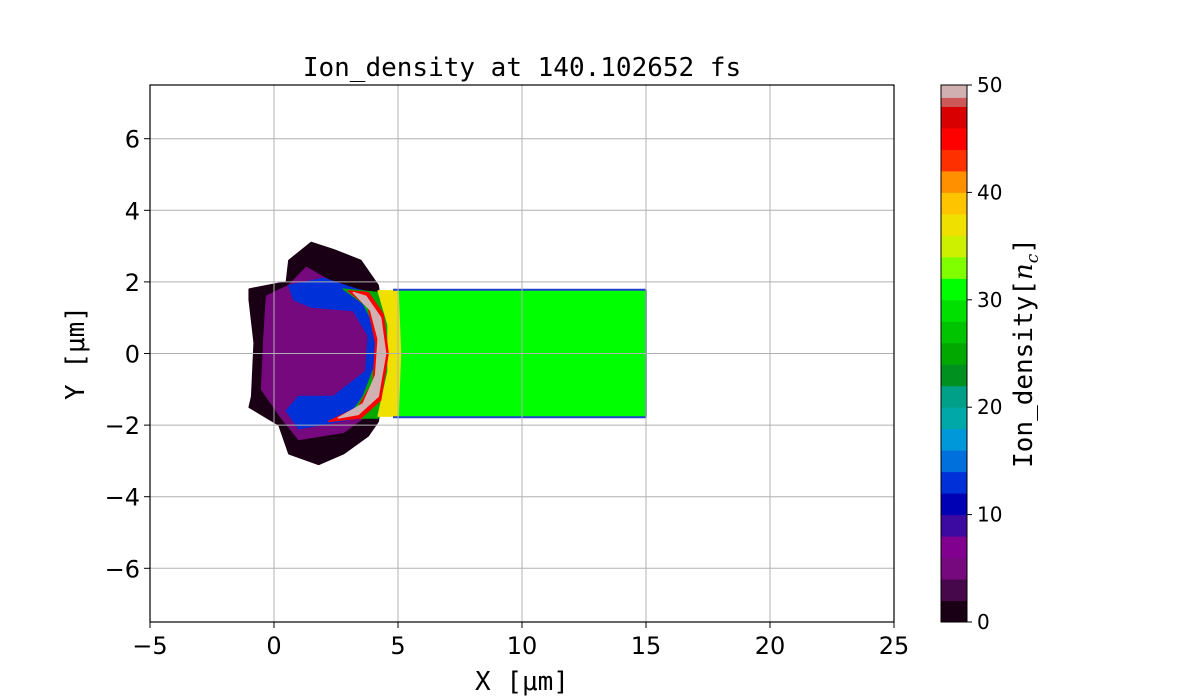 This screenshot has width=1200, height=700. What do you see at coordinates (522, 68) in the screenshot?
I see `chart-title: Ion_density at 140.102652 fs` at bounding box center [522, 68].